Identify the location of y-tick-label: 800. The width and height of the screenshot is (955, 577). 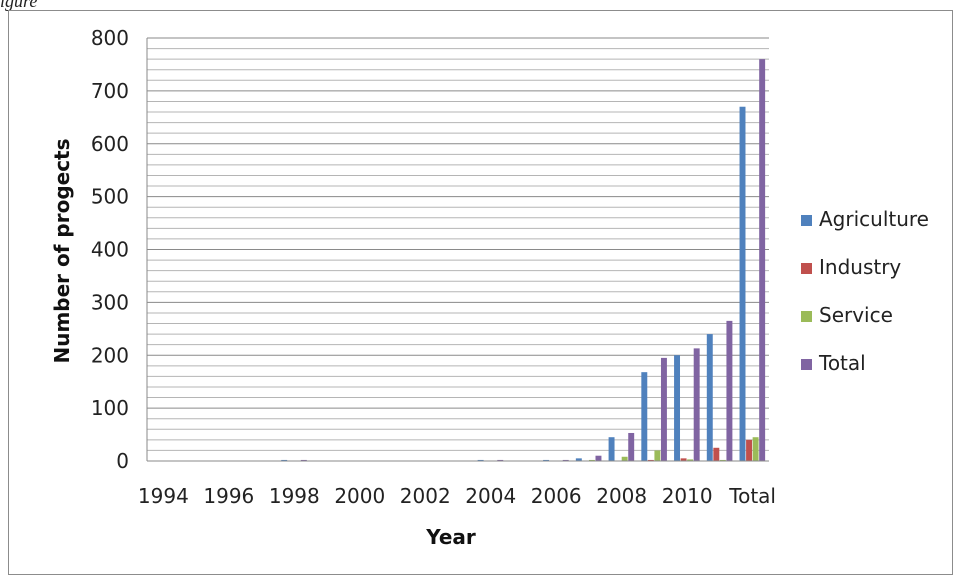
(110, 38).